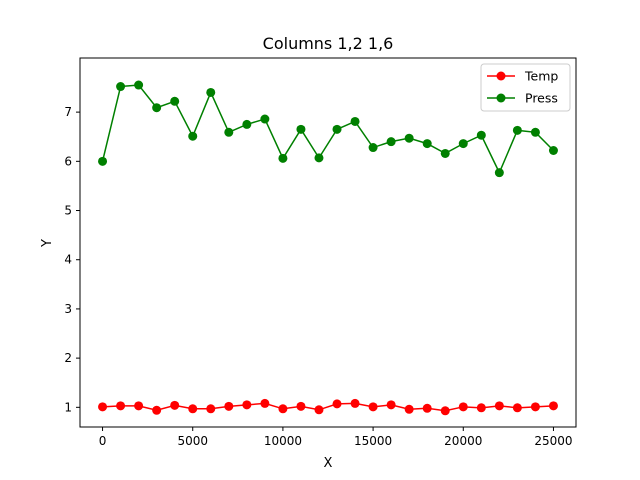 Image resolution: width=640 pixels, height=480 pixels. Describe the element at coordinates (541, 98) in the screenshot. I see `legend-label-press: Press` at that location.